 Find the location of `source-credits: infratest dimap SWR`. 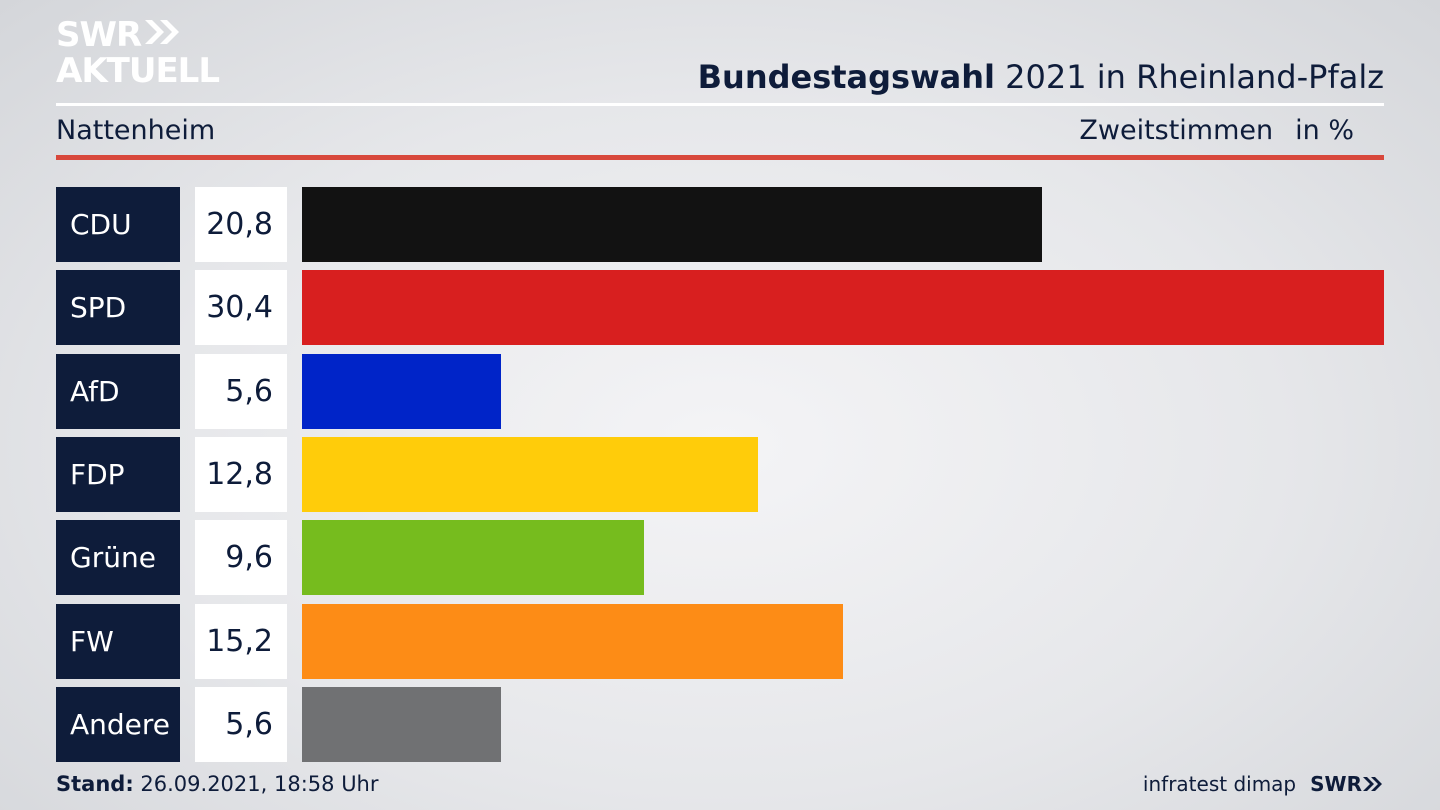

source-credits: infratest dimap SWR is located at coordinates (1263, 784).